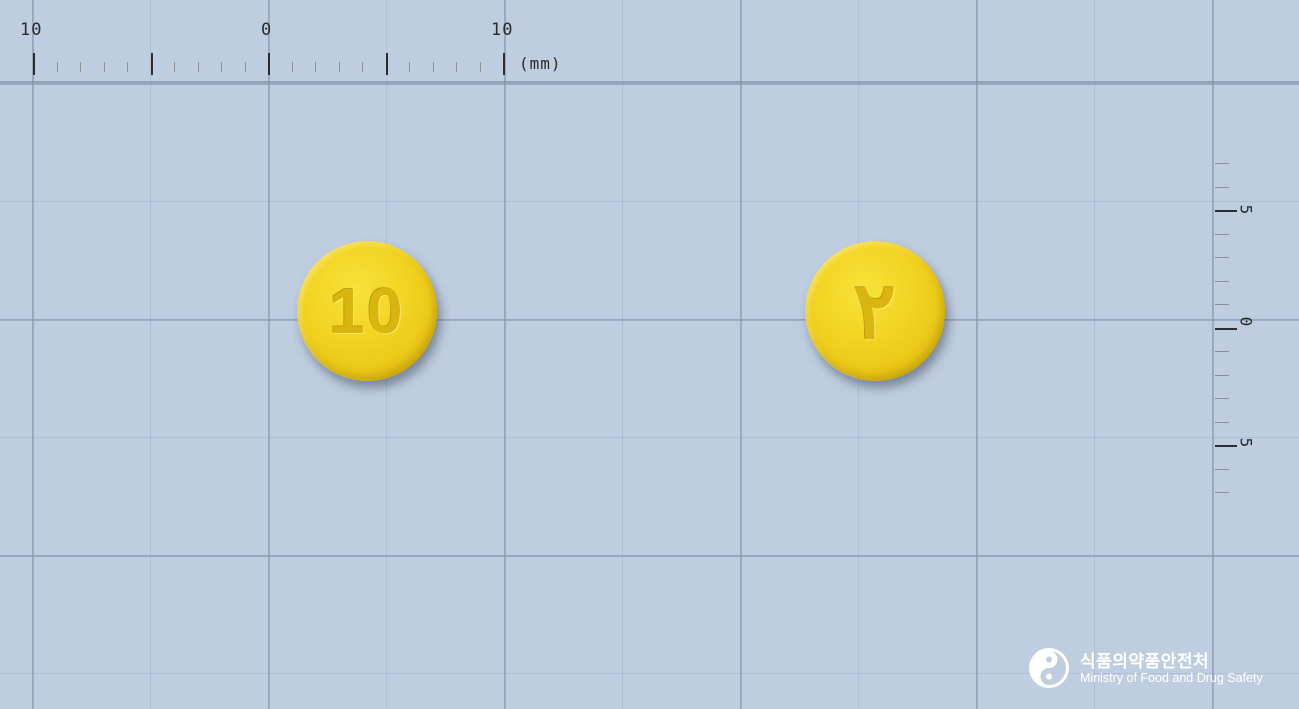 This screenshot has height=709, width=1299. What do you see at coordinates (31, 30) in the screenshot?
I see `ruler-label-left: 10` at bounding box center [31, 30].